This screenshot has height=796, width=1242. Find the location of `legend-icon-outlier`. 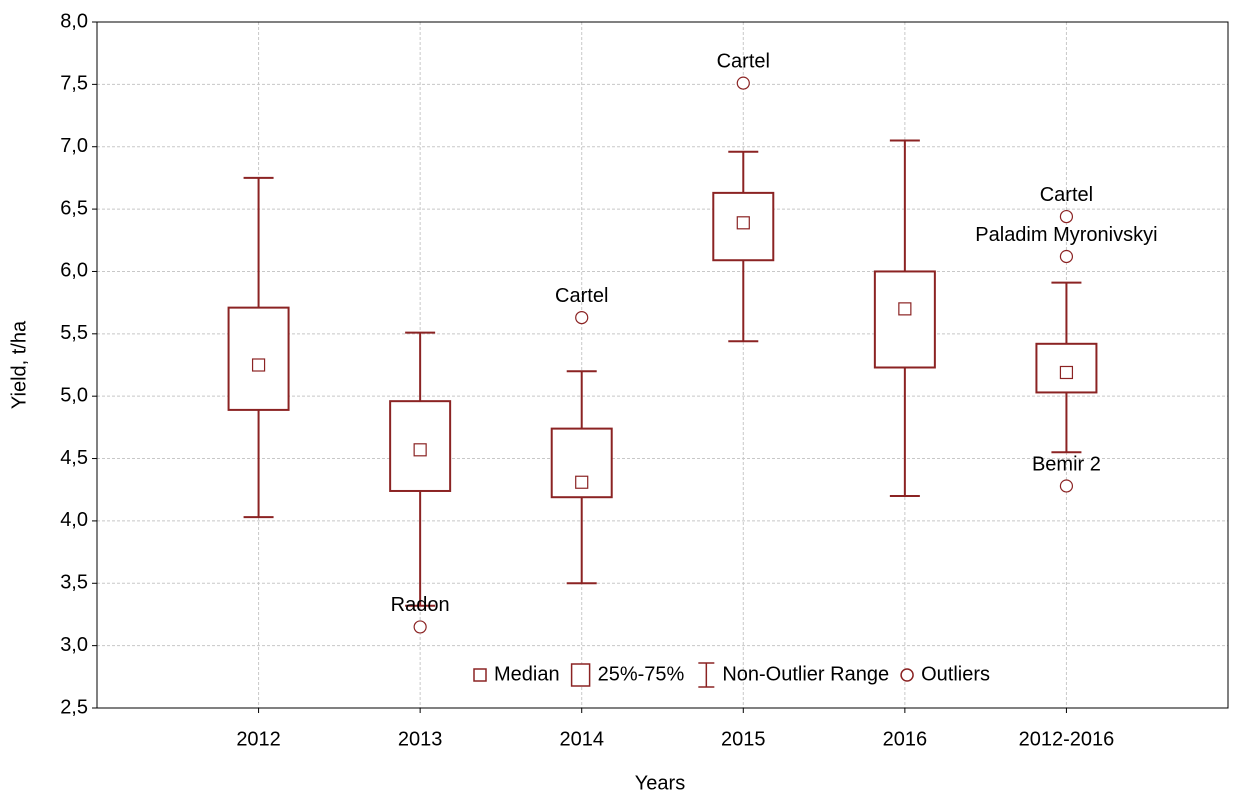

legend-icon-outlier is located at coordinates (907, 675).